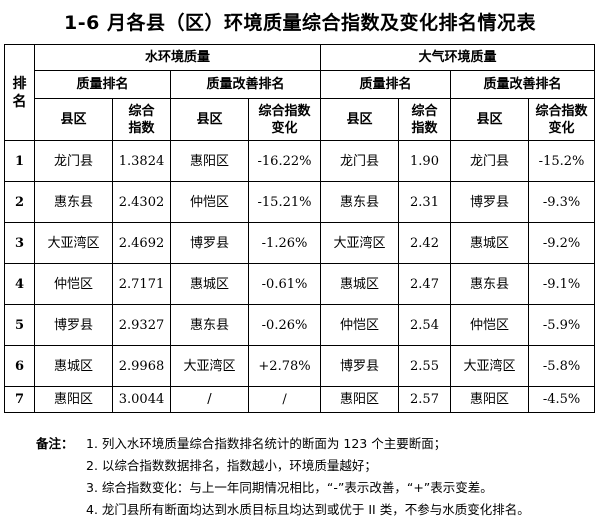  I want to click on water-quality-index-cell: 2.7171, so click(141, 284).